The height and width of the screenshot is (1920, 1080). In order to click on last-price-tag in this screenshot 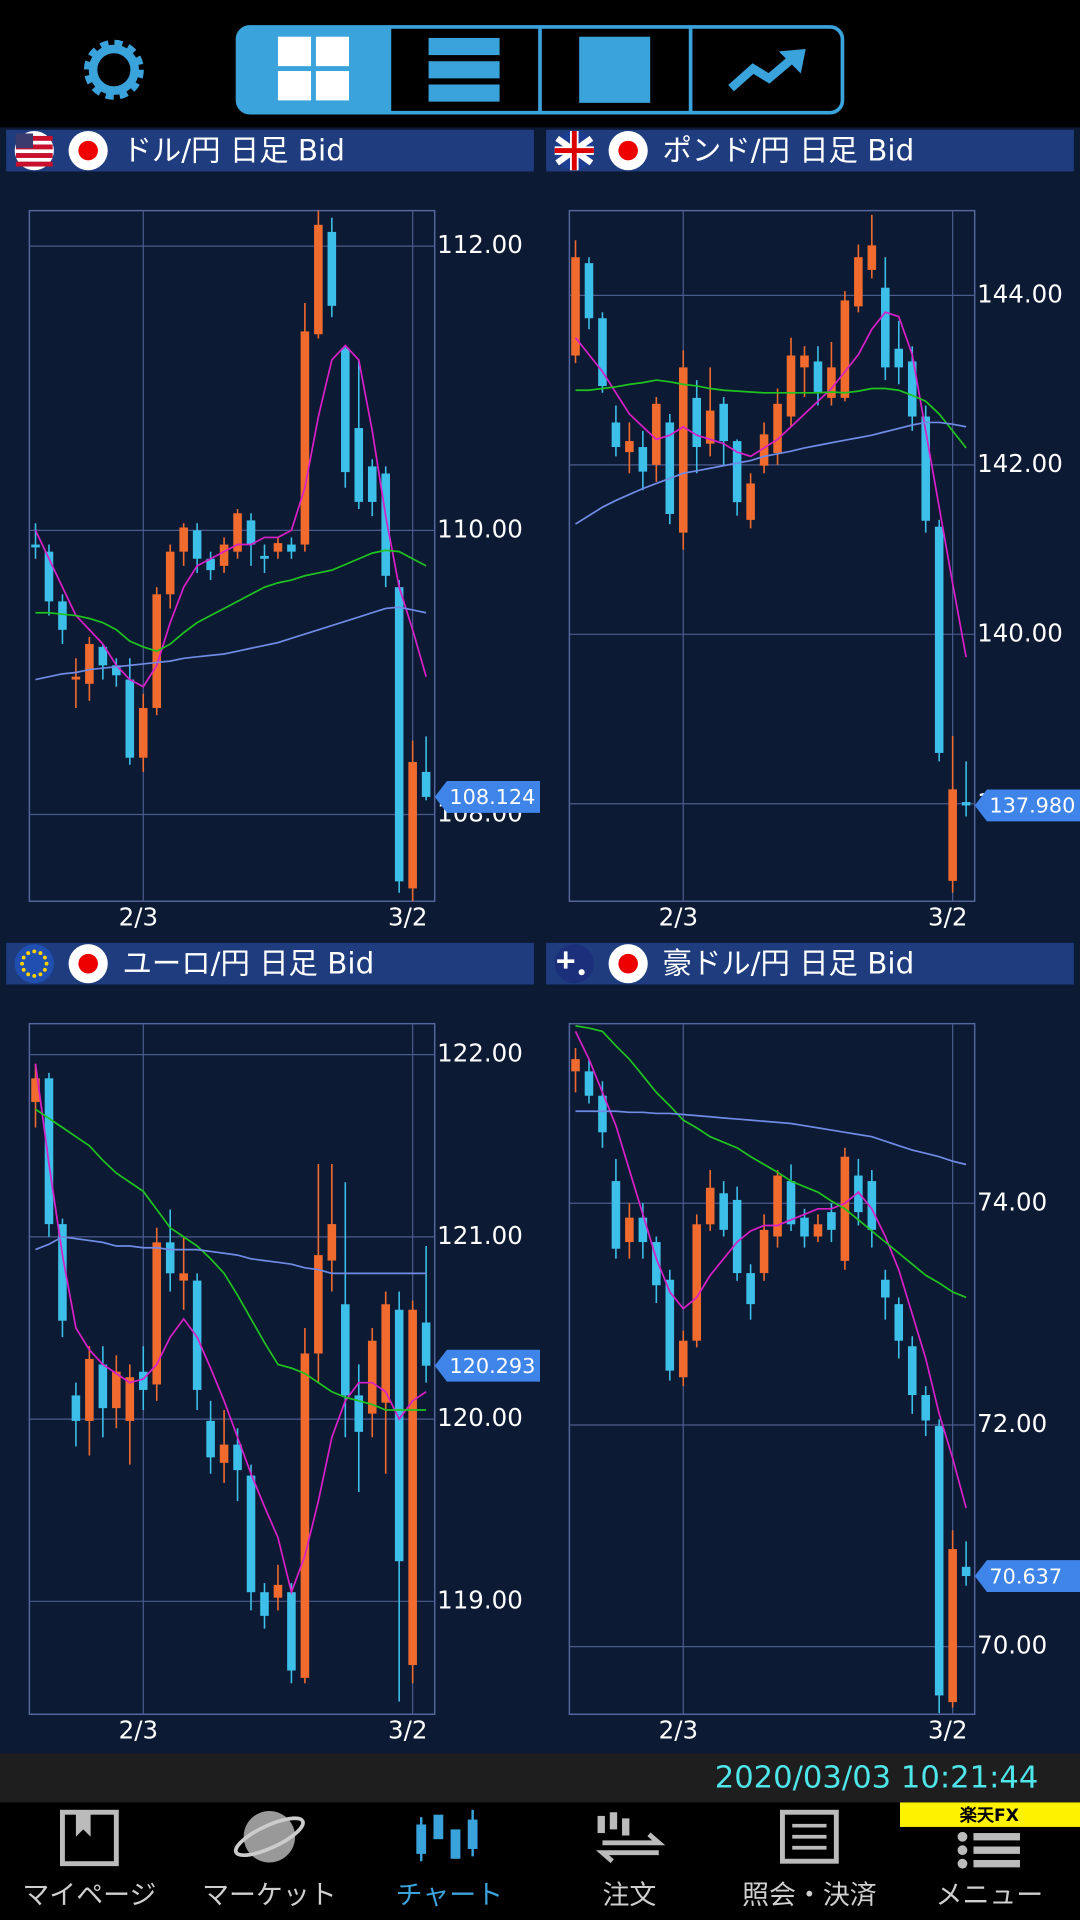, I will do `click(487, 1365)`.